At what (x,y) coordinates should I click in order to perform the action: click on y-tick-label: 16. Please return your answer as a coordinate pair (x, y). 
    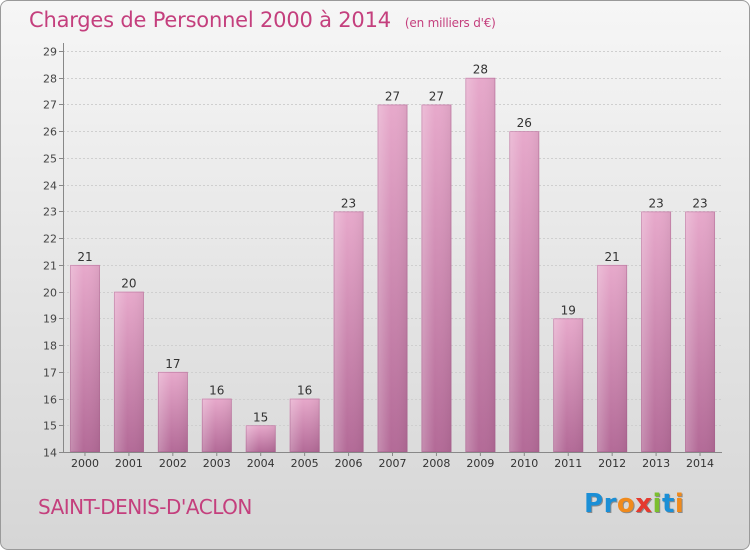
    Looking at the image, I should click on (50, 400).